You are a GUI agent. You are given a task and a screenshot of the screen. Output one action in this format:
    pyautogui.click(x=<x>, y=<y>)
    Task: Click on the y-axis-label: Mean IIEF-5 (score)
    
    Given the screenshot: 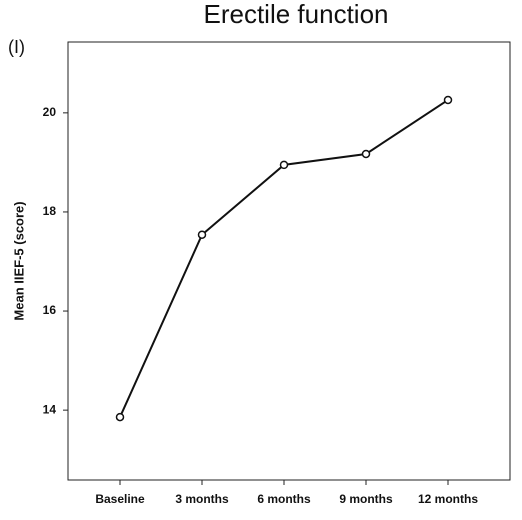 What is the action you would take?
    pyautogui.click(x=18, y=260)
    